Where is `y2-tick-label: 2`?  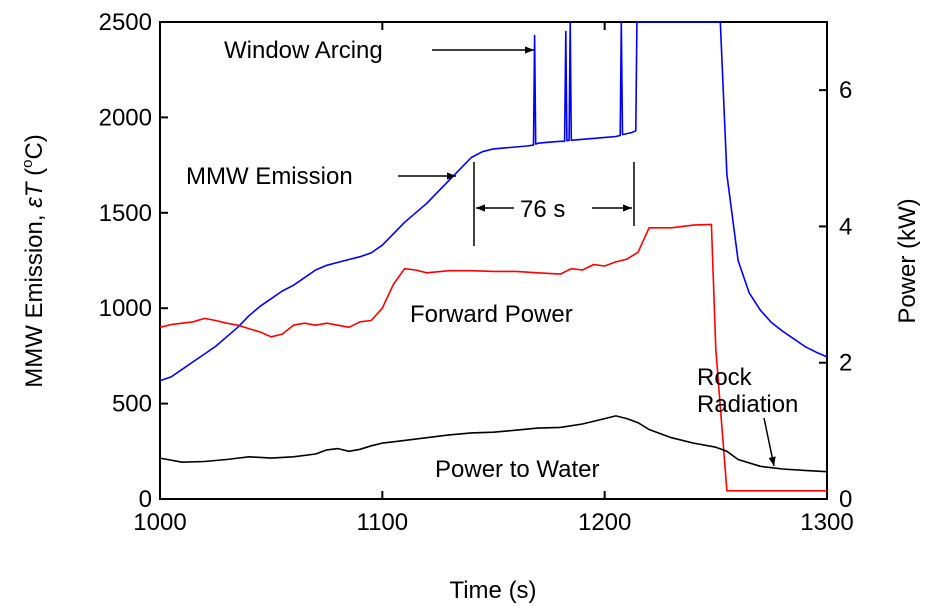 y2-tick-label: 2 is located at coordinates (845, 363).